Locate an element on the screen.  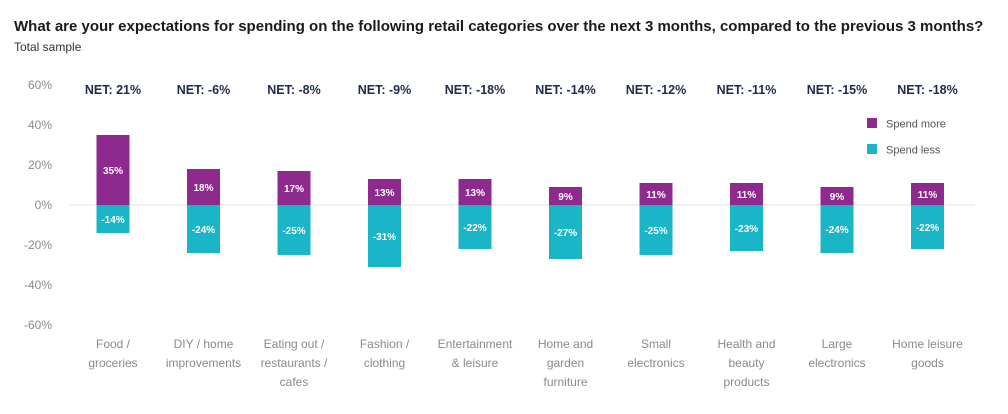
data-label-spend-less: -27% is located at coordinates (565, 233).